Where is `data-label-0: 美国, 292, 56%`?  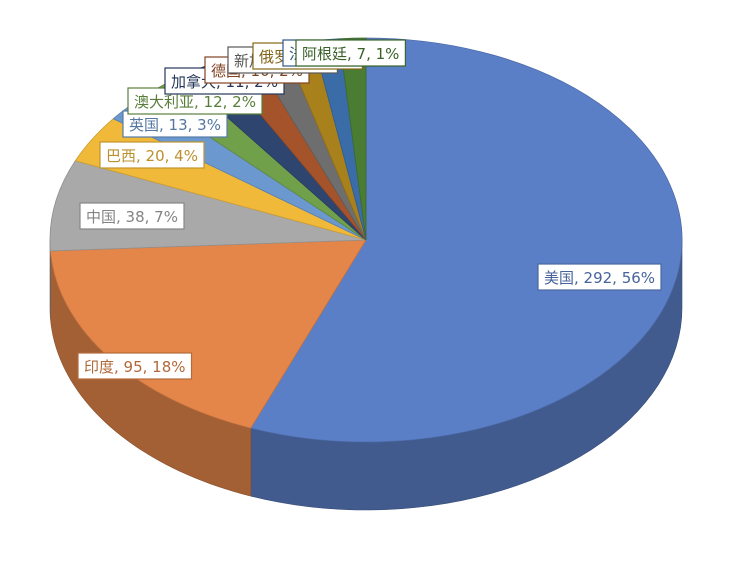
data-label-0: 美国, 292, 56% is located at coordinates (599, 277).